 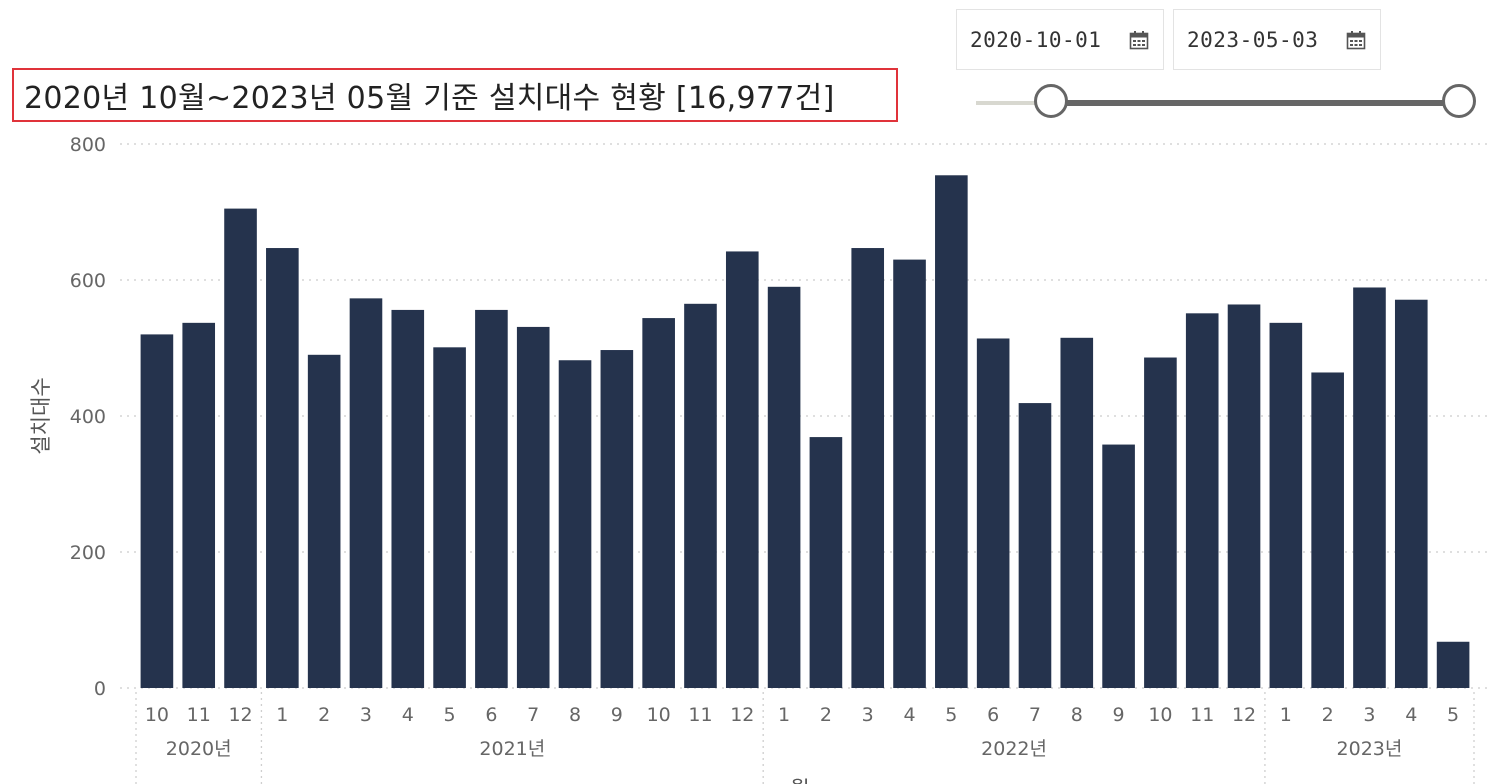 I want to click on slider-start-handle, so click(x=1051, y=101).